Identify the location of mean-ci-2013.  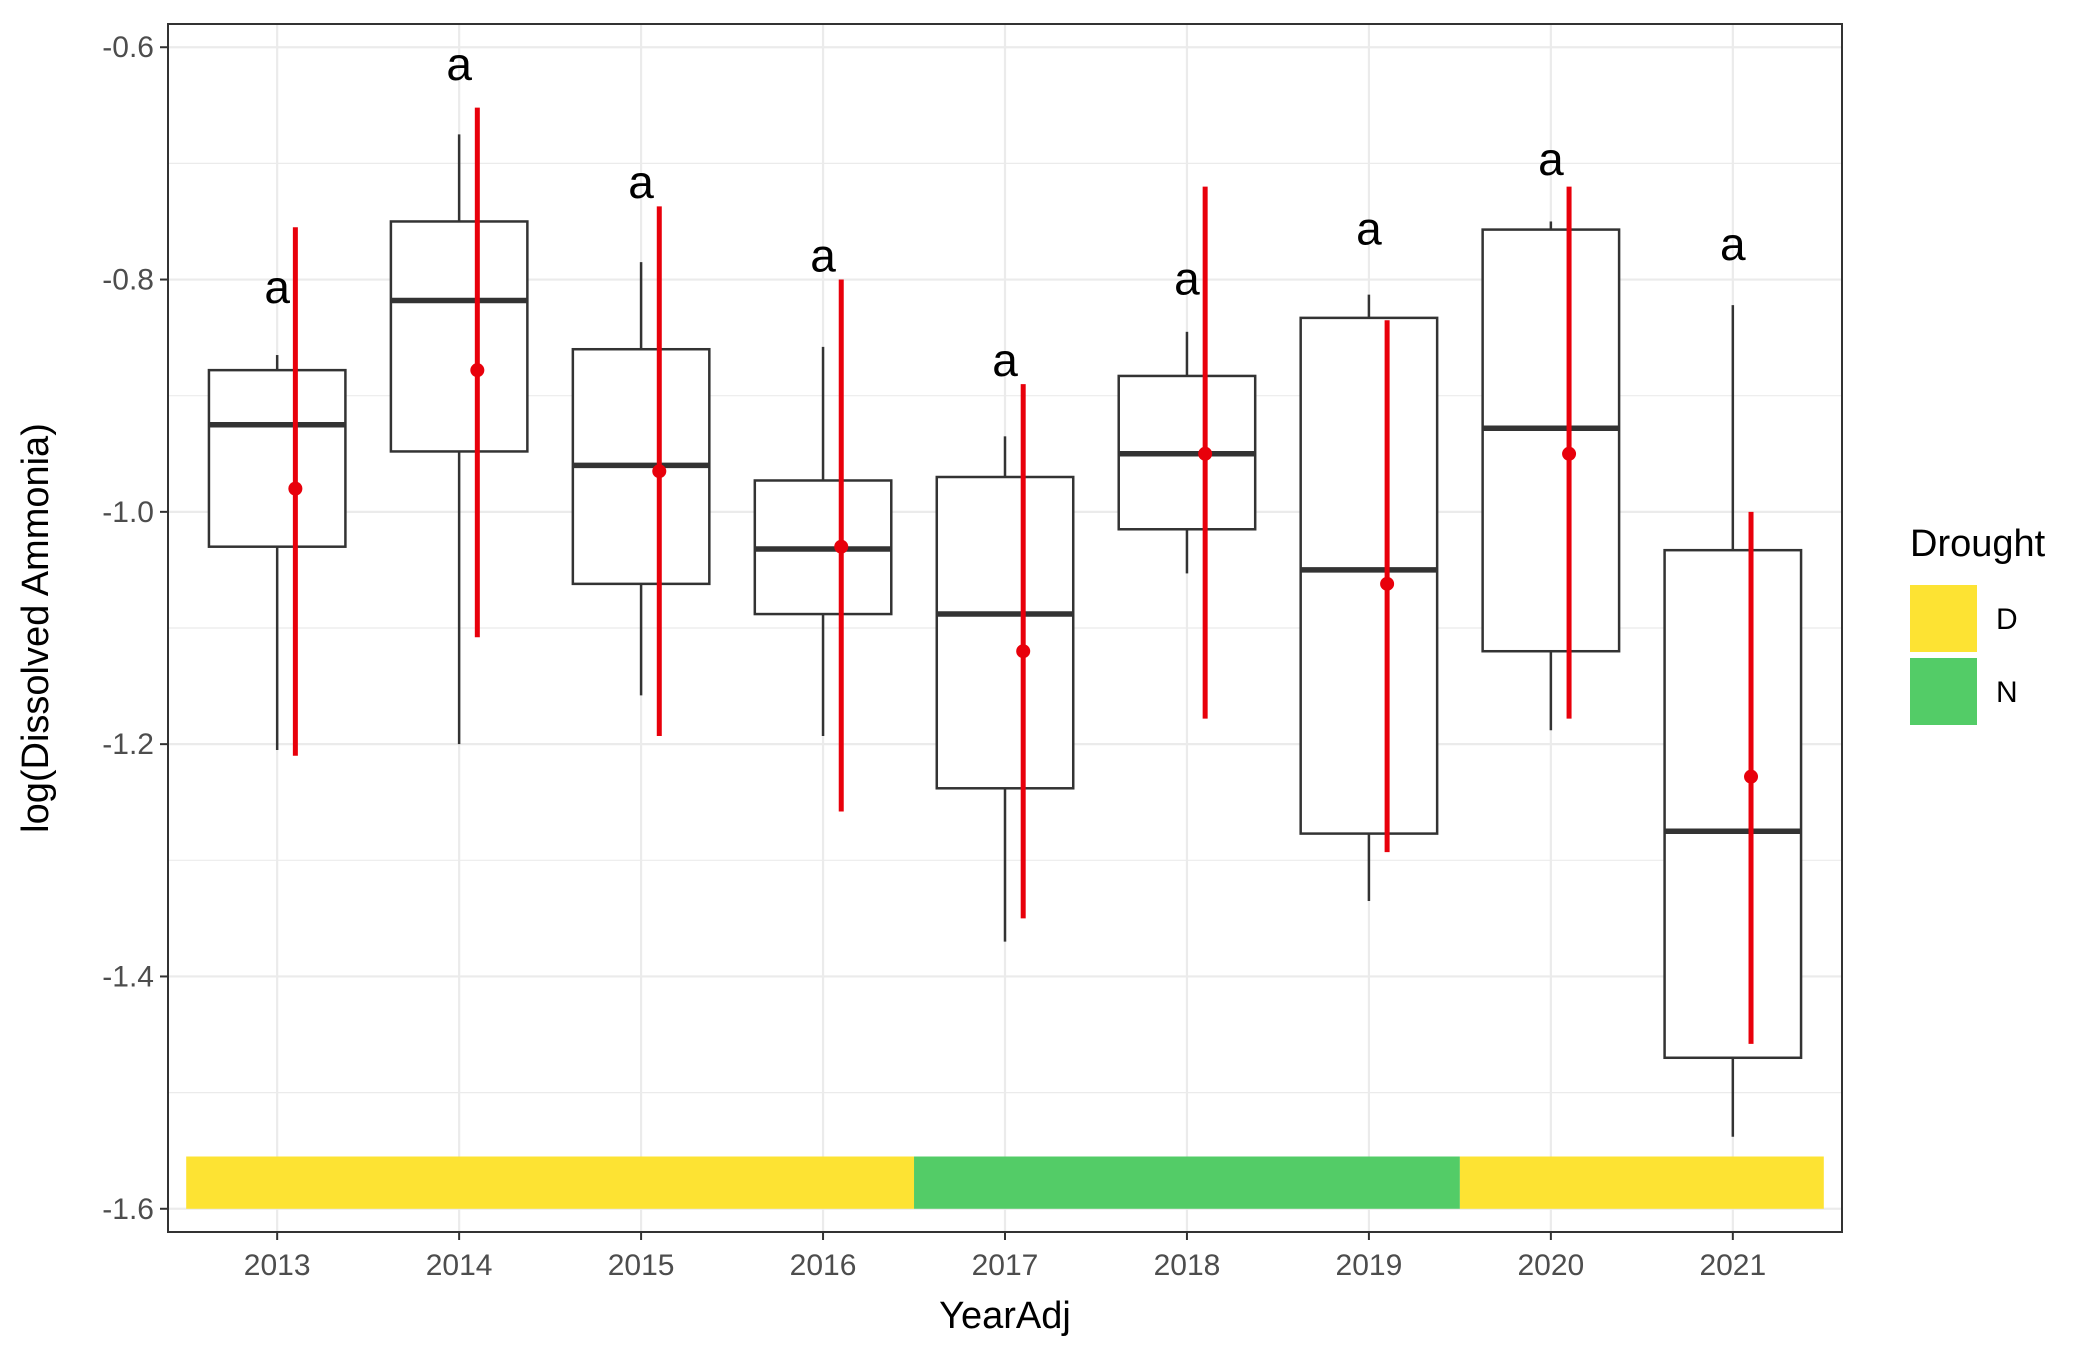
(295, 491).